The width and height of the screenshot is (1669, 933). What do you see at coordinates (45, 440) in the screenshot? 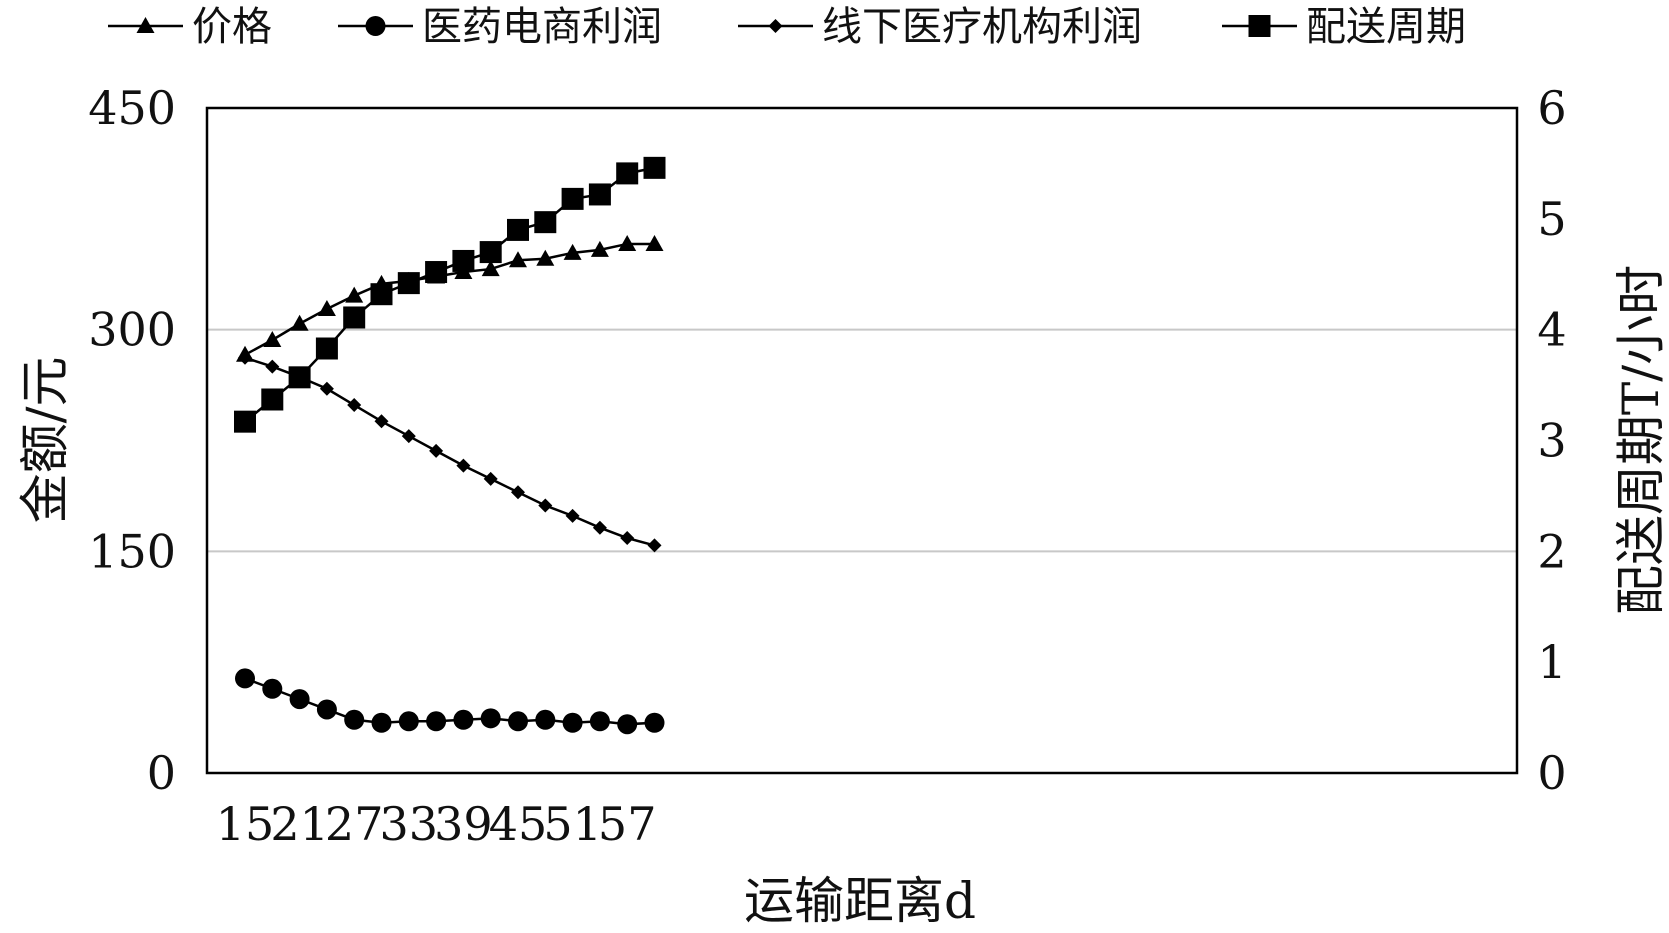
I see `left-axis-title: 金额/元` at bounding box center [45, 440].